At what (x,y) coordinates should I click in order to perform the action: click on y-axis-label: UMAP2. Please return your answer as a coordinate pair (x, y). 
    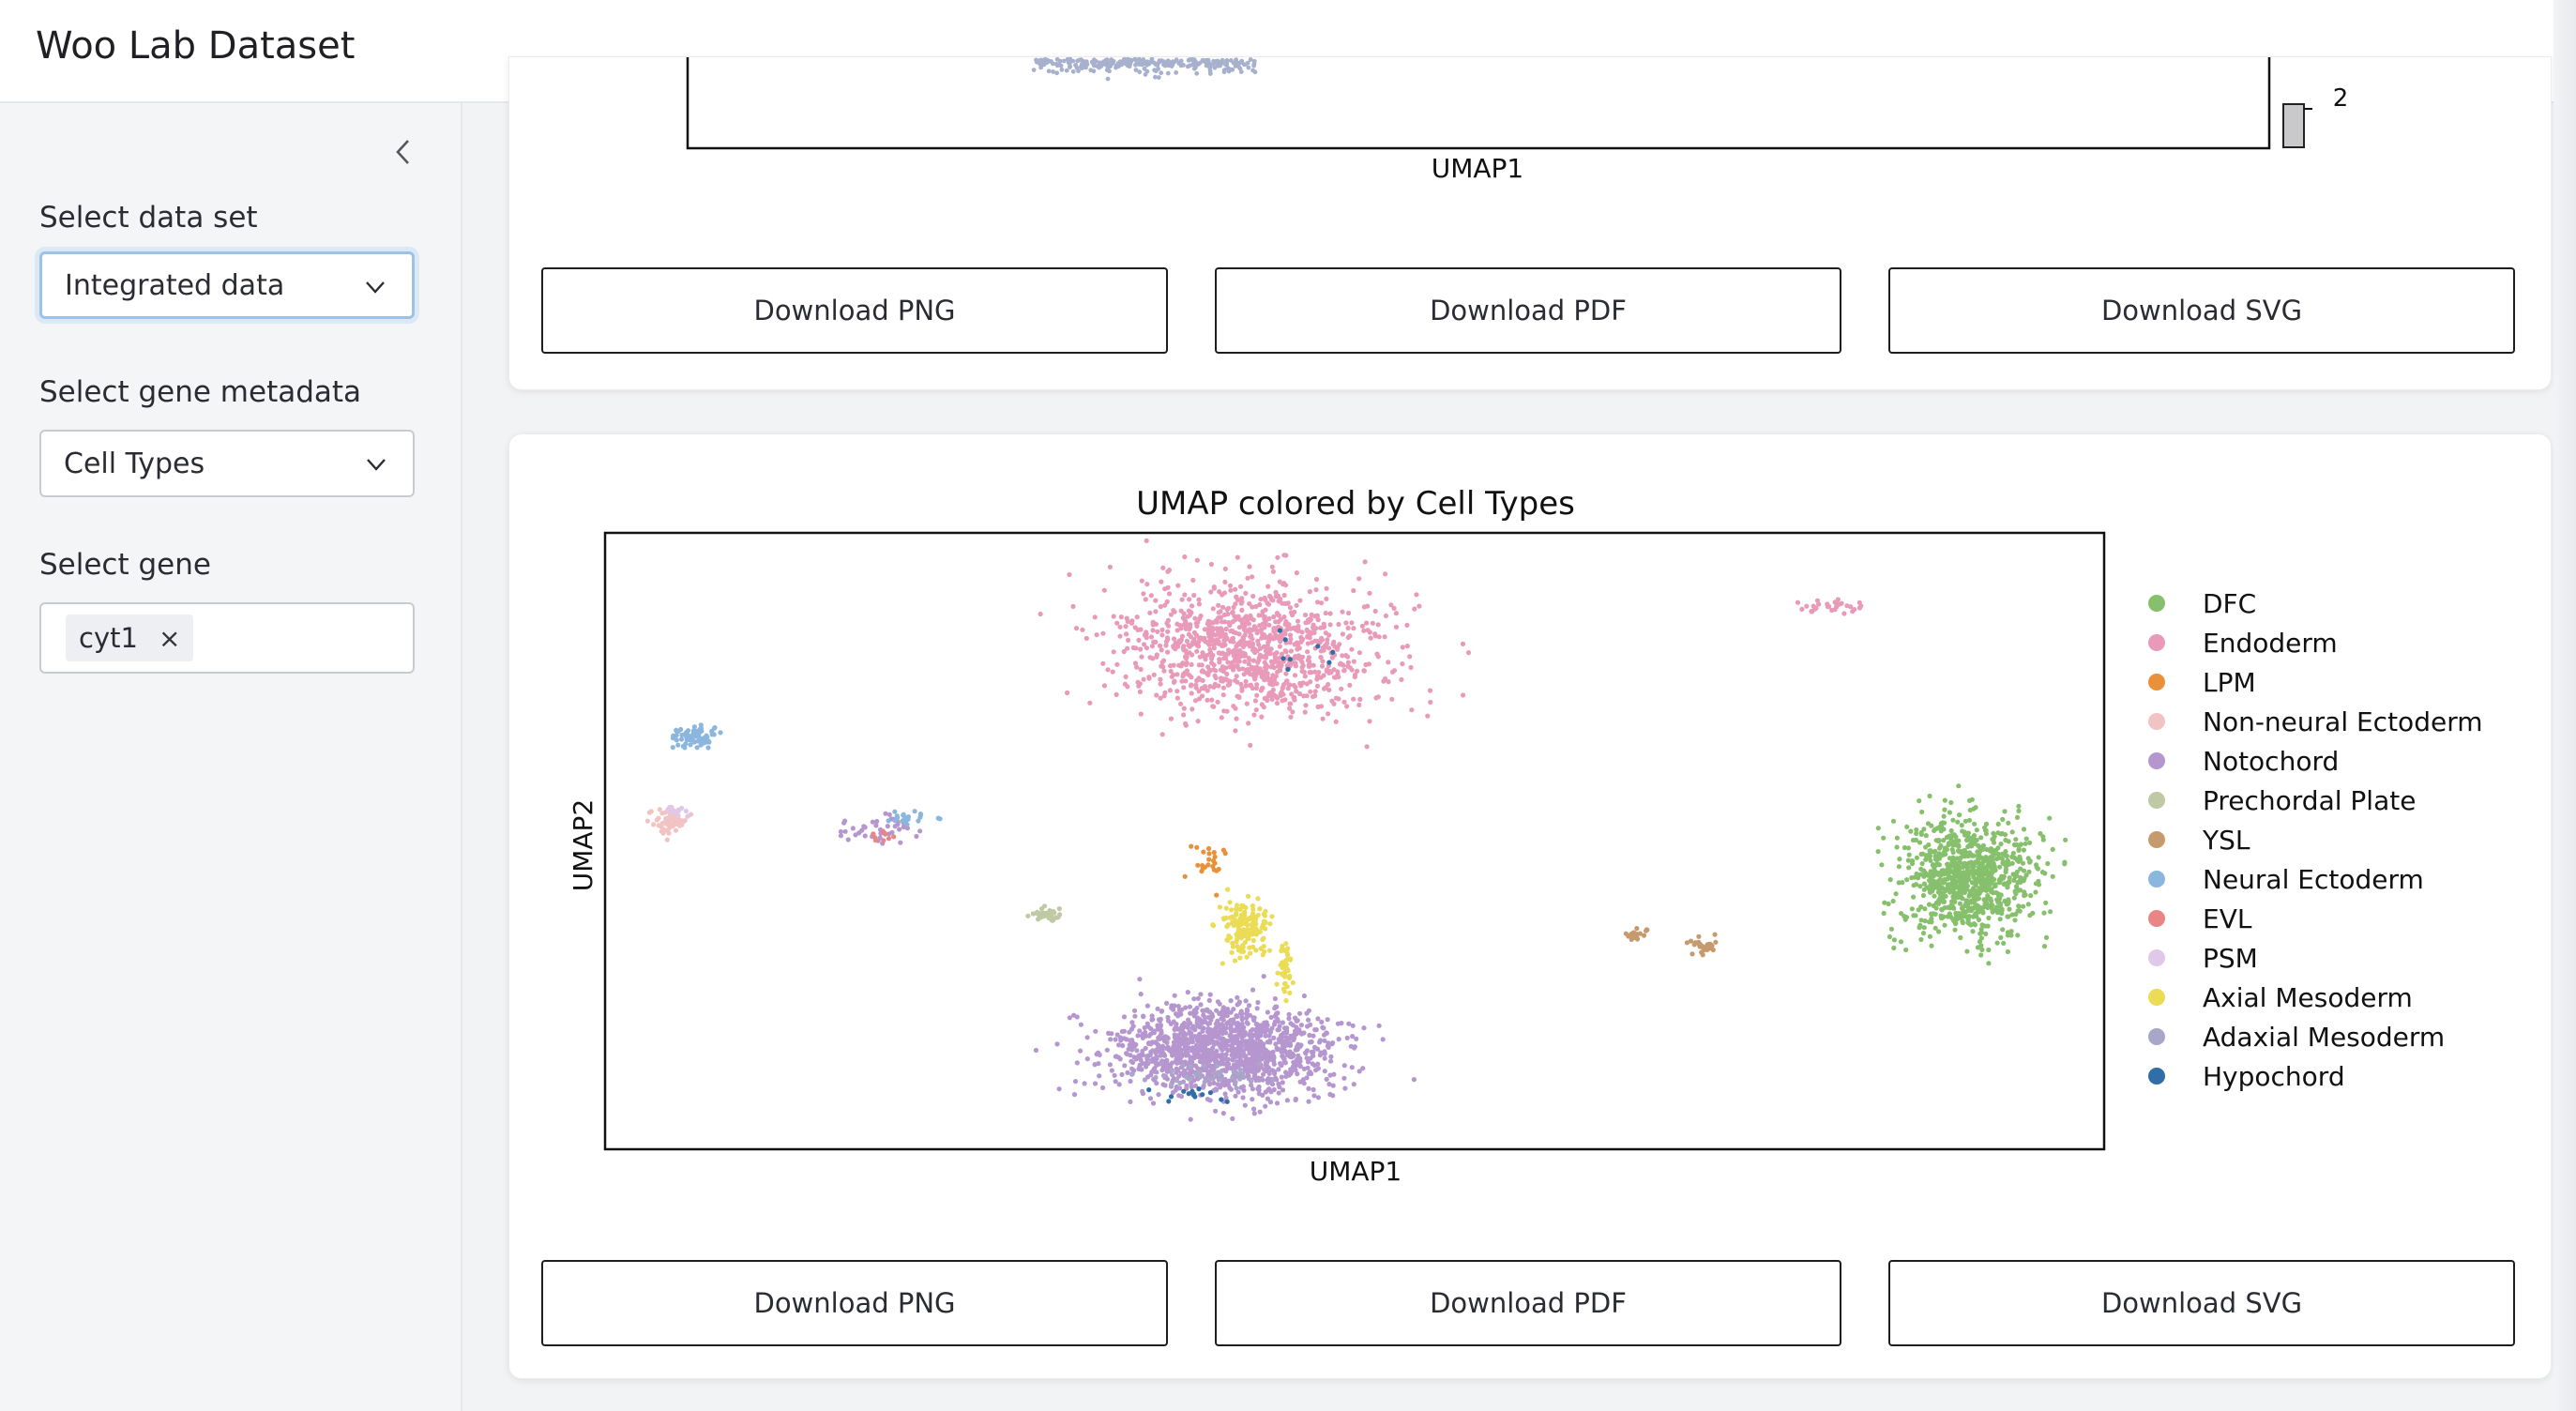
    Looking at the image, I should click on (583, 845).